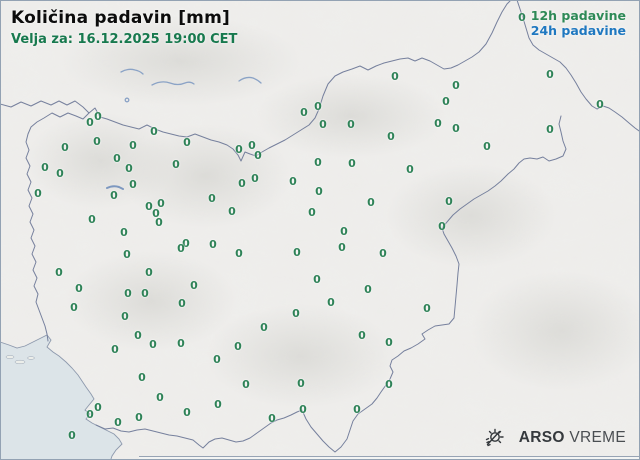 This screenshot has height=460, width=640. I want to click on legend: 12h padavine 24h padavine, so click(578, 23).